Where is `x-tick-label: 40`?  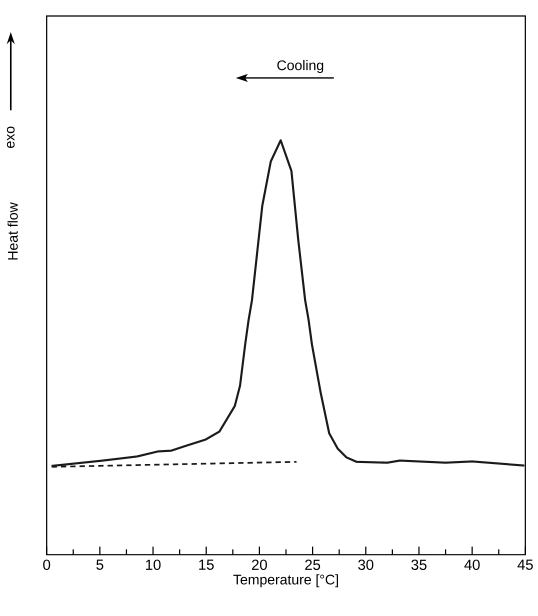
x-tick-label: 40 is located at coordinates (472, 565).